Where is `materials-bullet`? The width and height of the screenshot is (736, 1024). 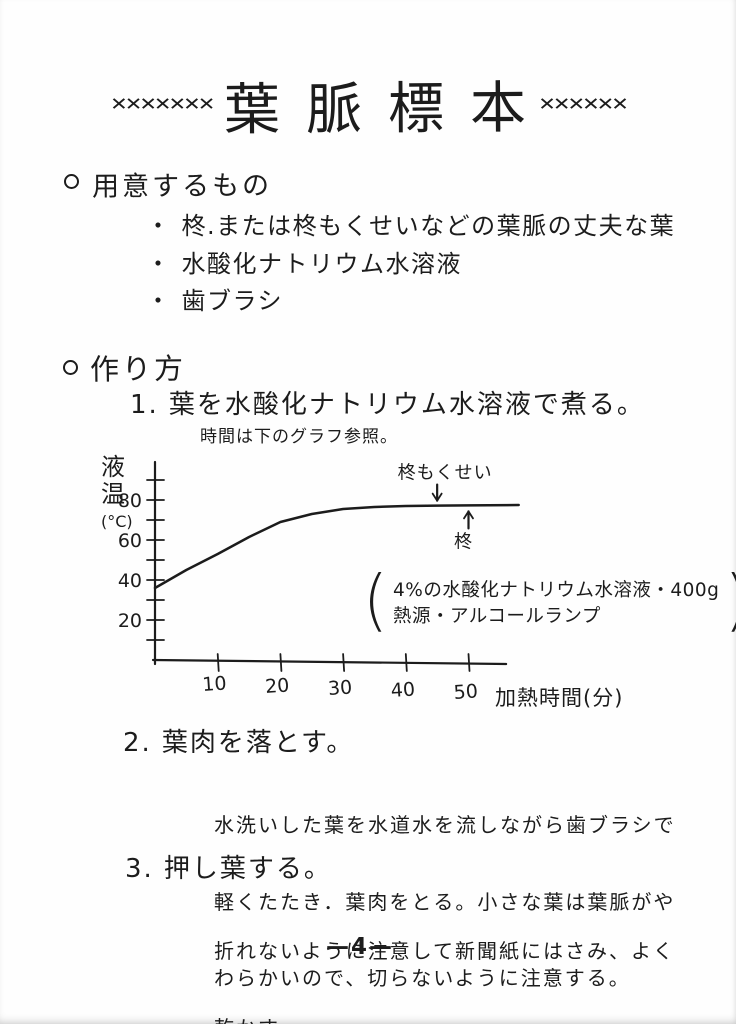 materials-bullet is located at coordinates (71, 183).